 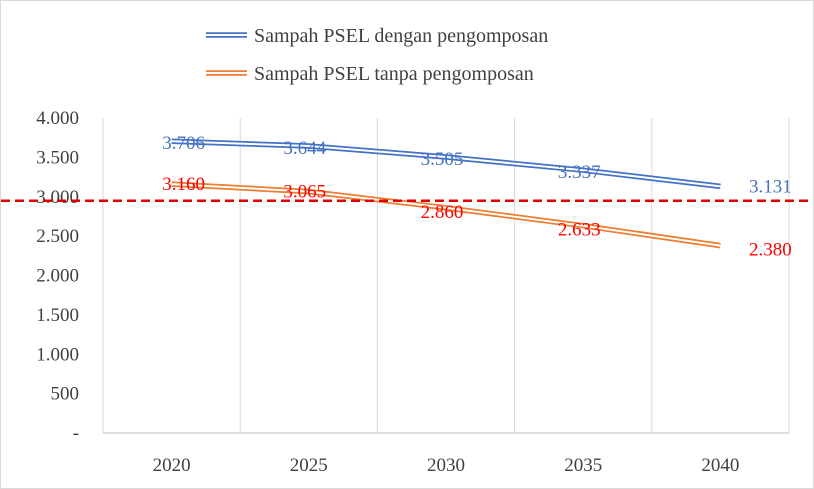 What do you see at coordinates (57, 315) in the screenshot?
I see `y-tick-label: 1.500` at bounding box center [57, 315].